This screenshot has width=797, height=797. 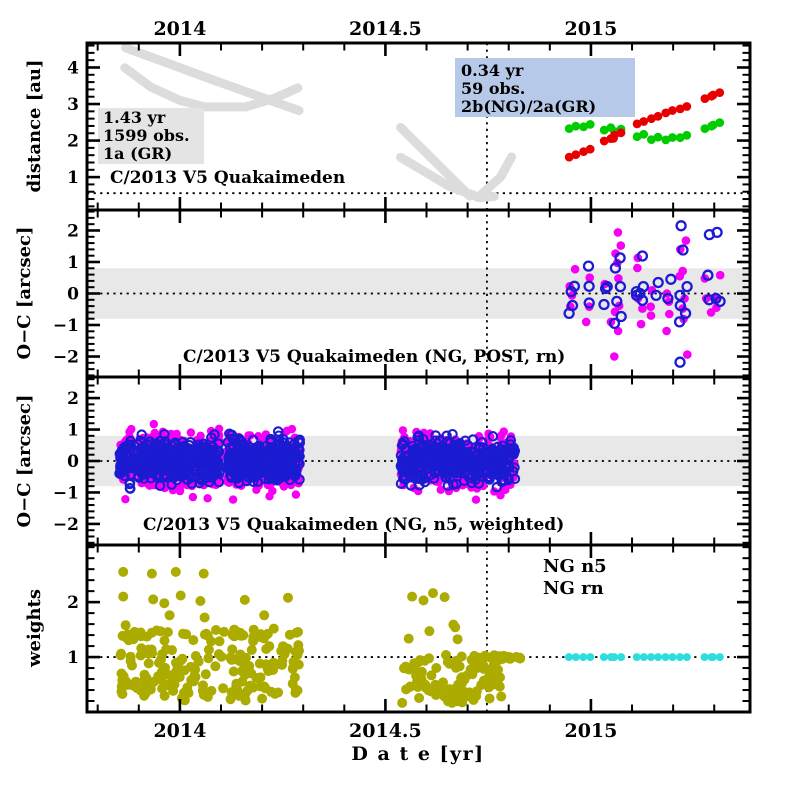 I want to click on panel1-red-points, so click(x=644, y=125).